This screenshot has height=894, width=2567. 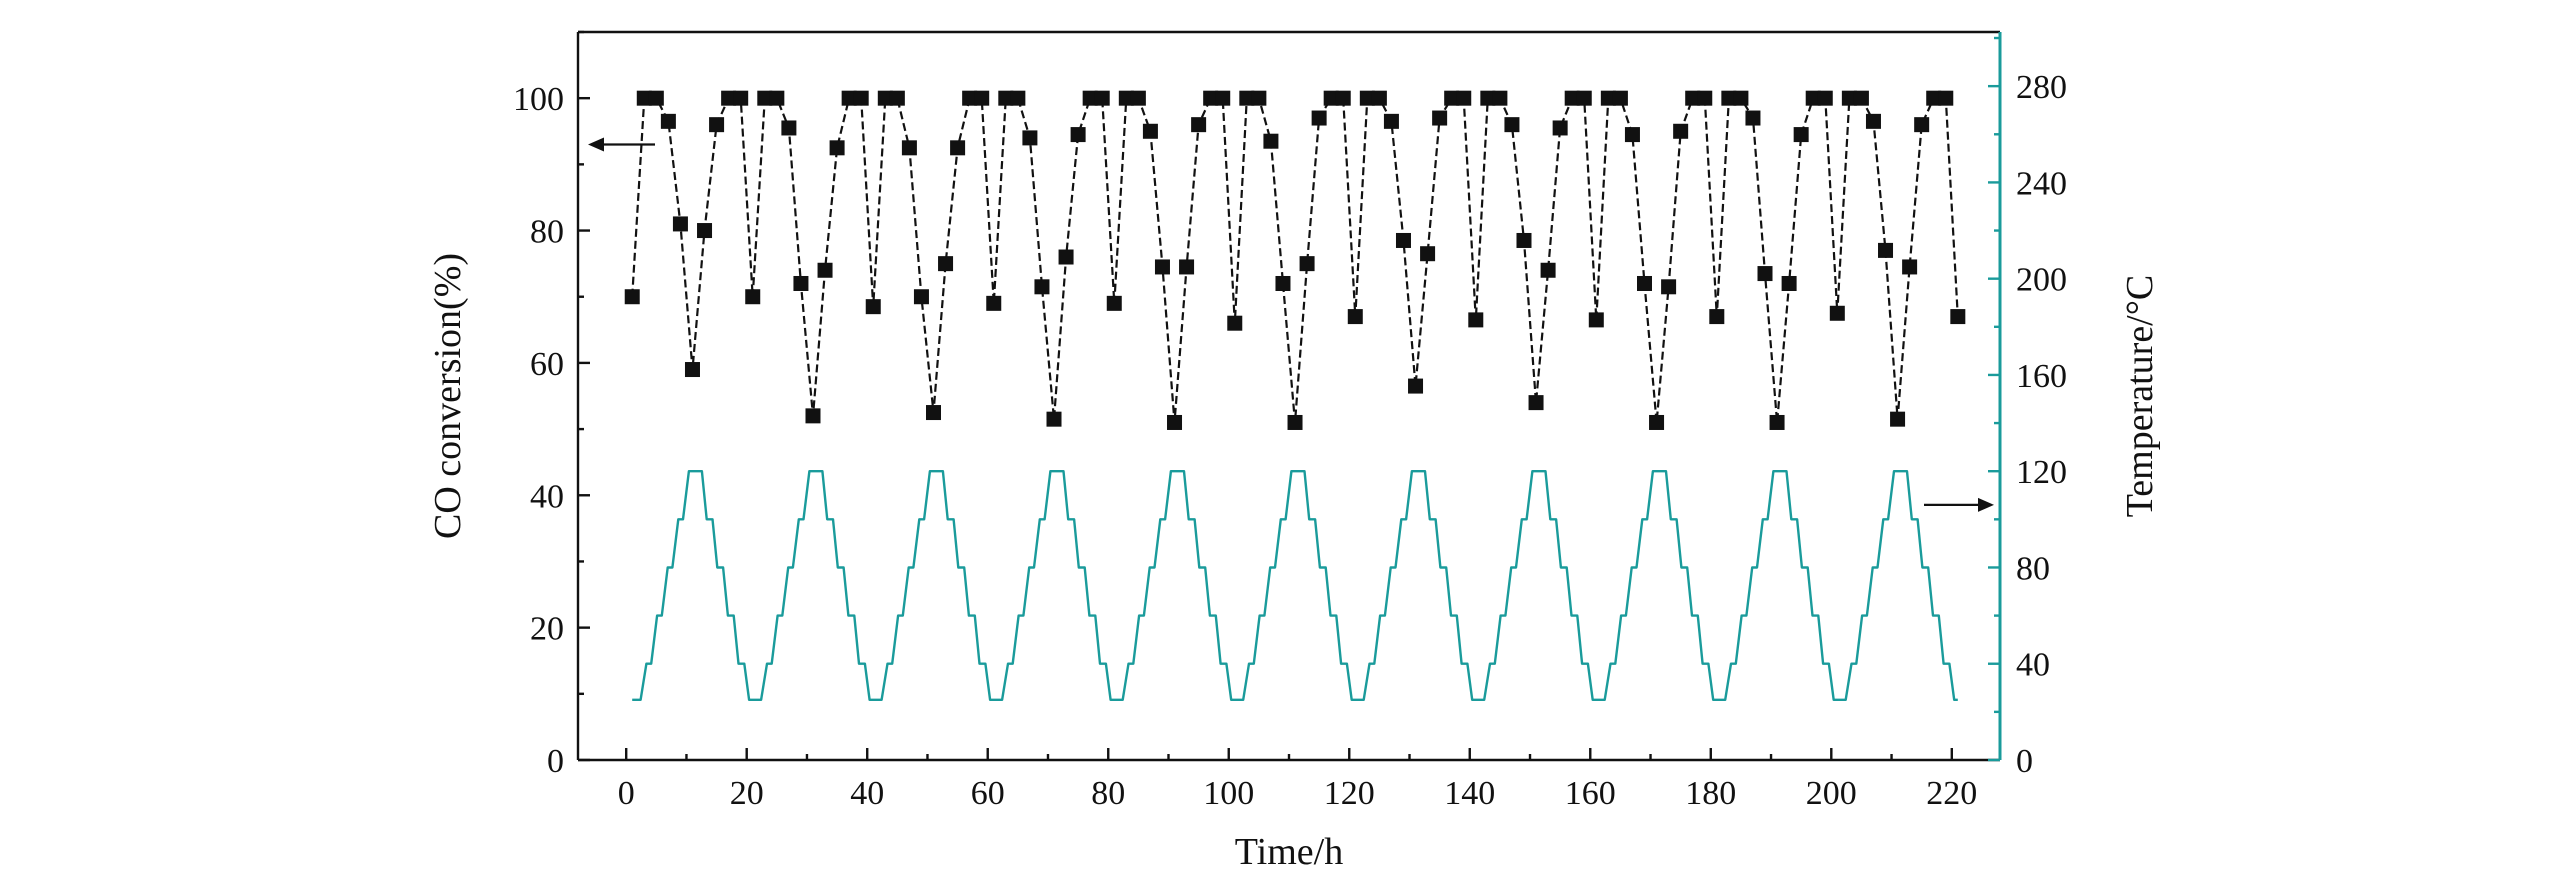 I want to click on left-annotation-arrowhead, so click(x=596, y=144).